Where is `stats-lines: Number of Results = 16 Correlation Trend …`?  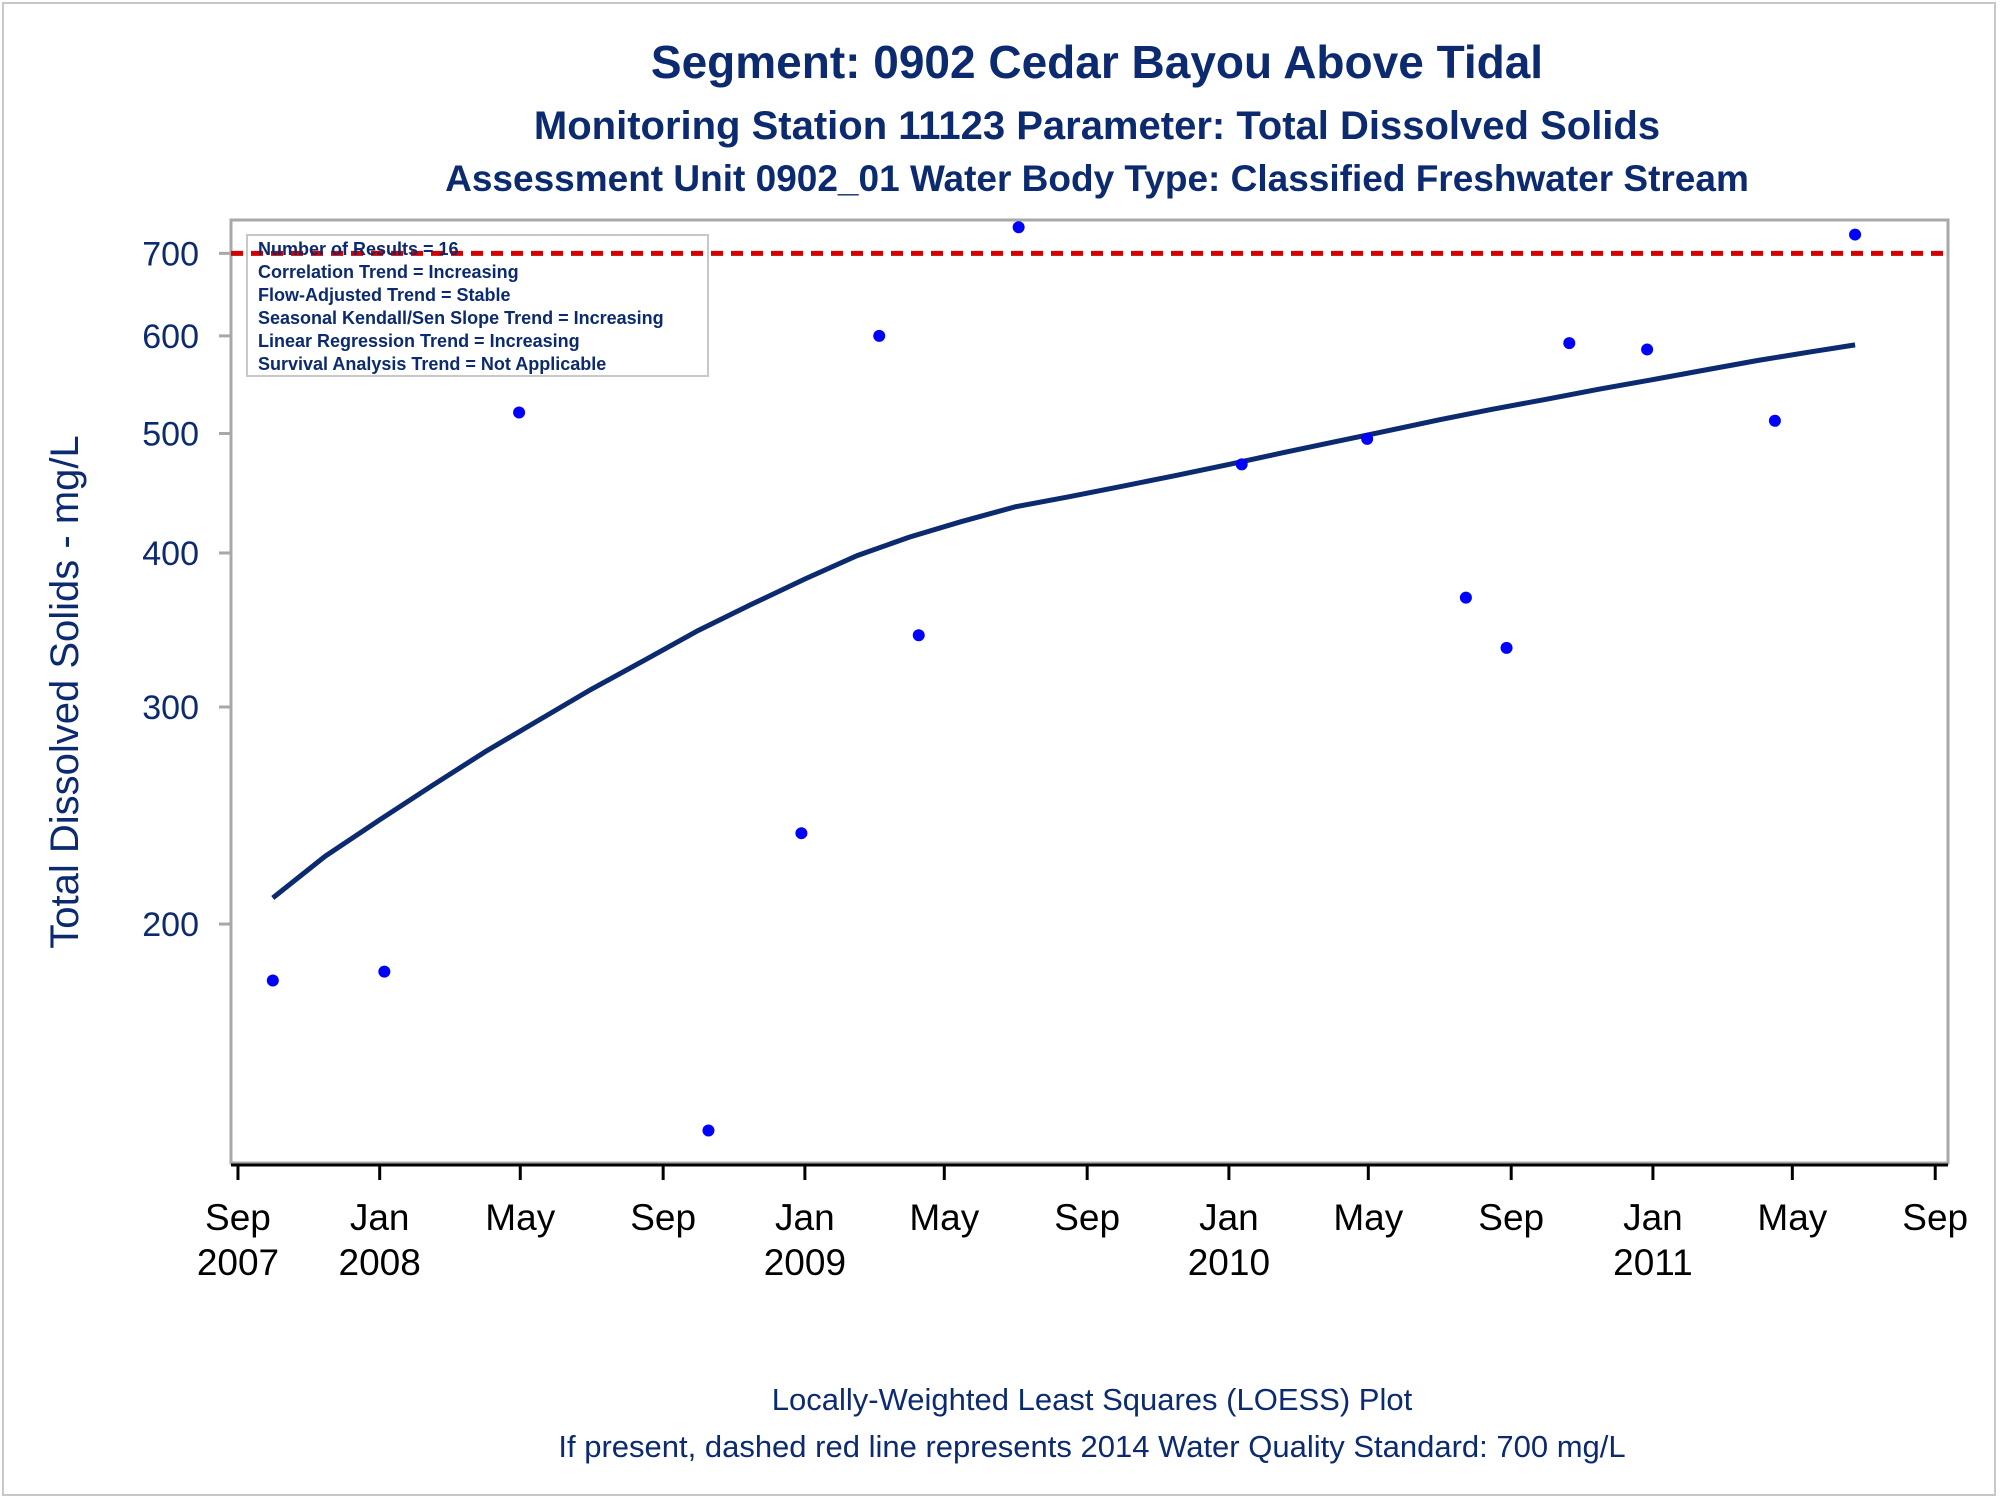 stats-lines: Number of Results = 16 Correlation Trend … is located at coordinates (461, 306).